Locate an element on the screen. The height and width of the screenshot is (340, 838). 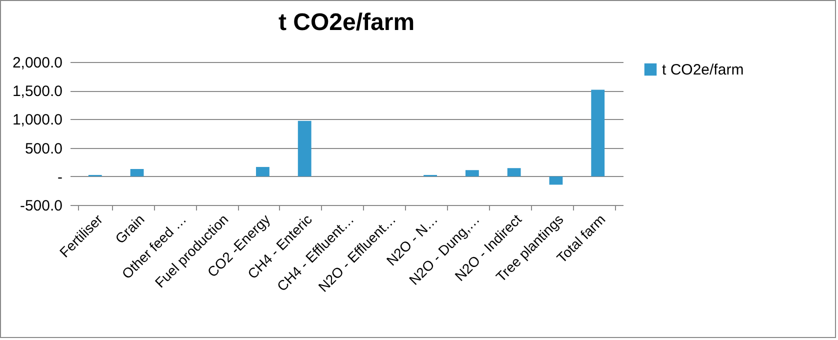
y-tick-label: 1,000.0 is located at coordinates (37, 120).